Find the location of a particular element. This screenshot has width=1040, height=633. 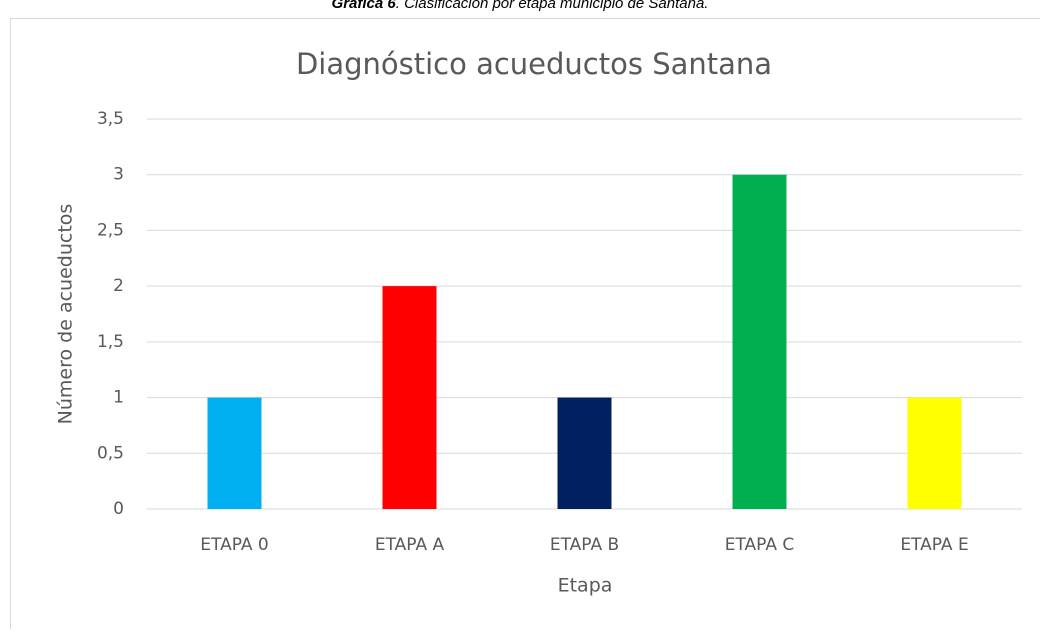

y-tick-label: 1 is located at coordinates (118, 398).